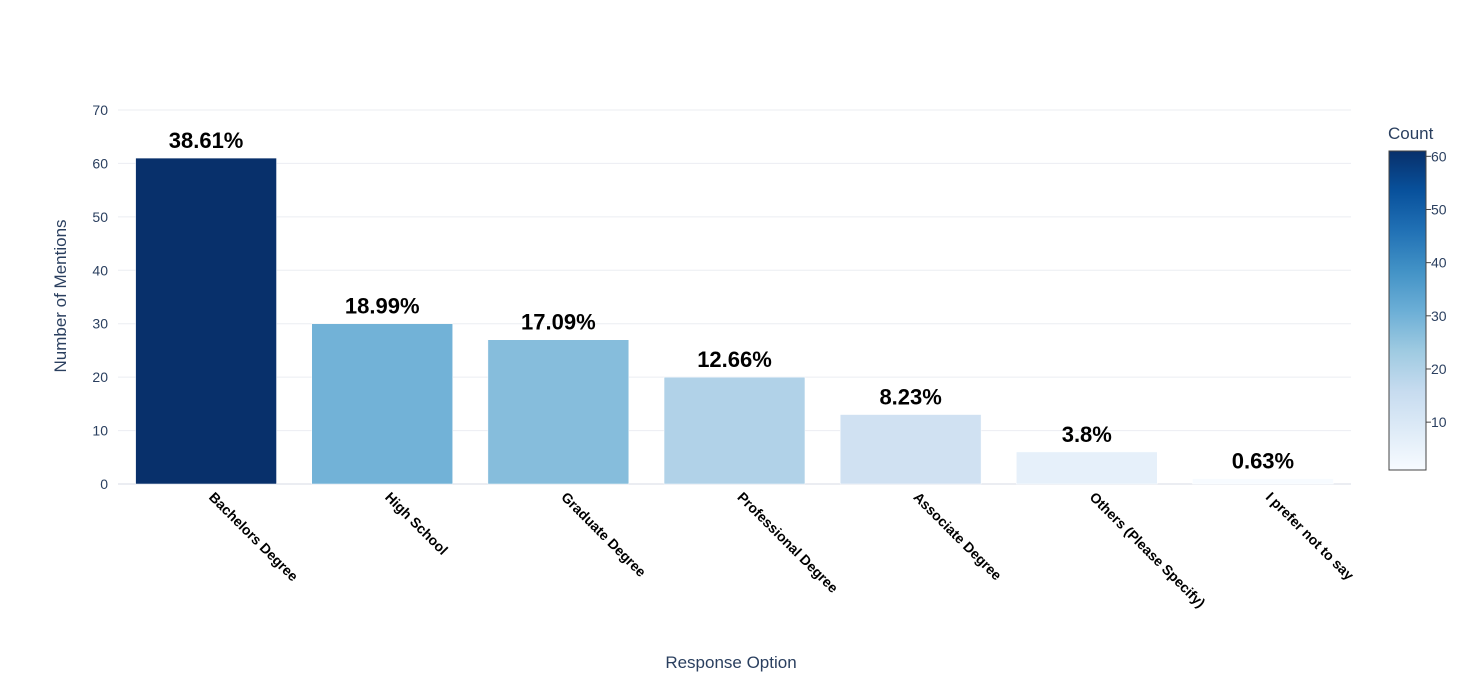 The height and width of the screenshot is (694, 1484). What do you see at coordinates (1148, 550) in the screenshot?
I see `x-category-label: Others (Please Specify)` at bounding box center [1148, 550].